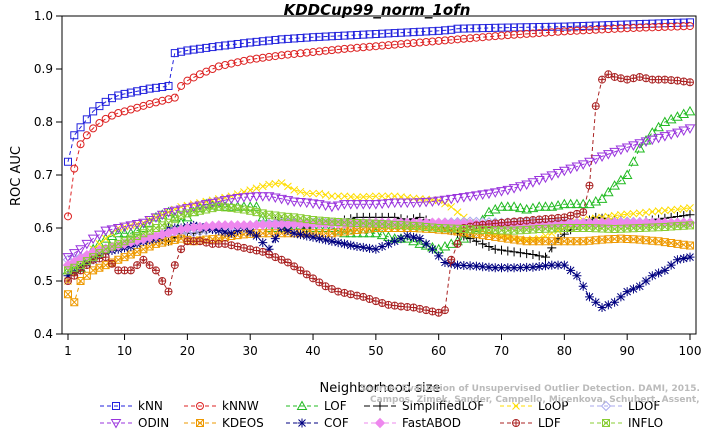 The width and height of the screenshot is (702, 434). I want to click on y-axis-label: ROC AUC, so click(16, 176).